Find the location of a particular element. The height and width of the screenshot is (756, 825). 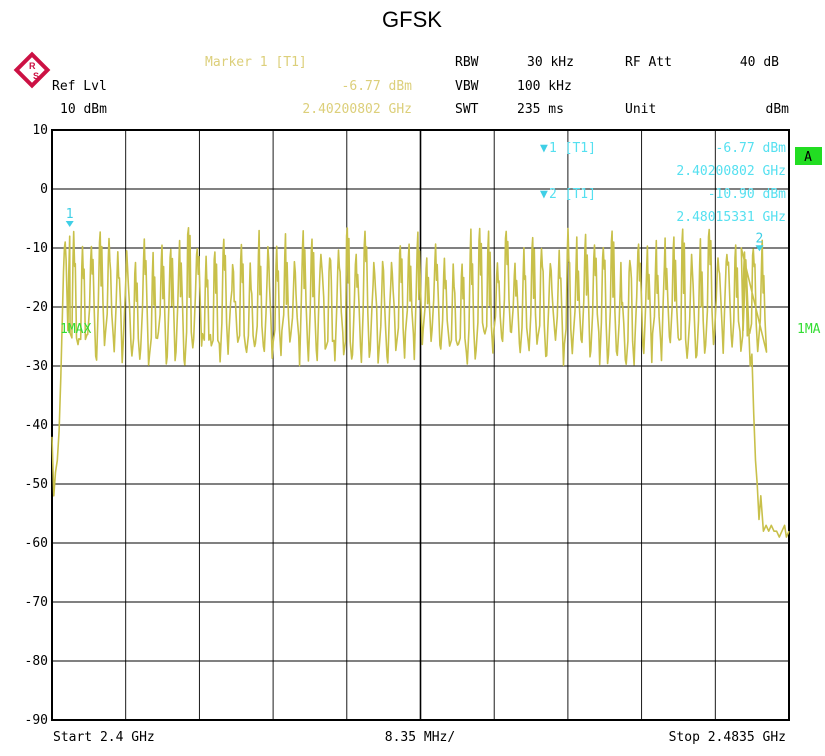

unit-value: dBm is located at coordinates (778, 109).